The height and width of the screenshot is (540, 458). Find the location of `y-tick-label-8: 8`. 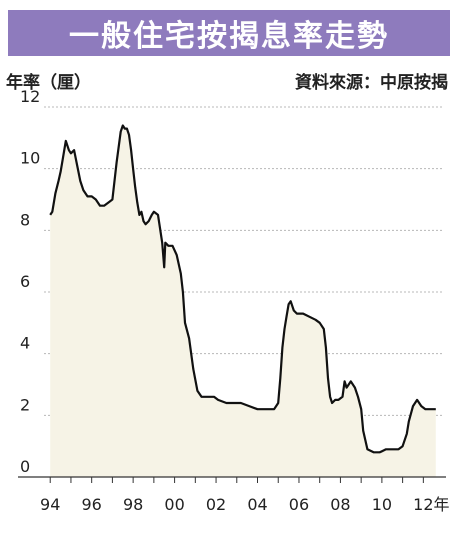

y-tick-label-8: 8 is located at coordinates (25, 219).